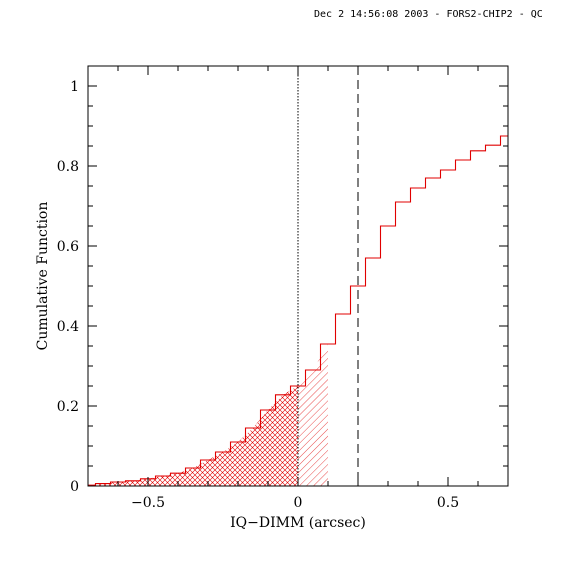  What do you see at coordinates (68, 407) in the screenshot?
I see `y-tick-label: 0.2` at bounding box center [68, 407].